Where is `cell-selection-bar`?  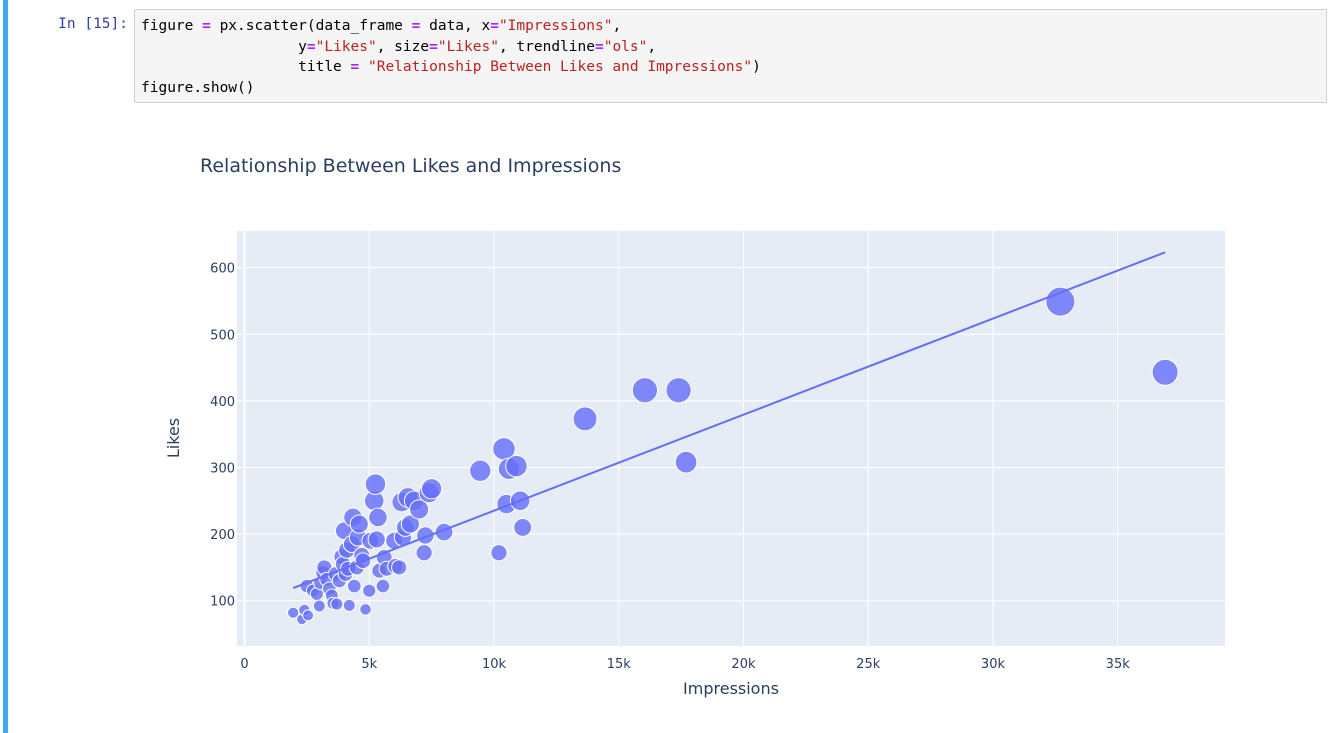
cell-selection-bar is located at coordinates (5, 366).